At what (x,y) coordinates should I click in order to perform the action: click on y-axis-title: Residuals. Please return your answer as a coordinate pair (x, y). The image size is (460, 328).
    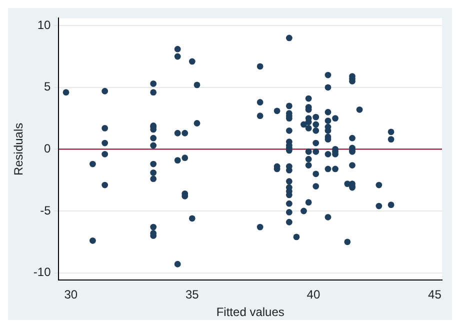
    Looking at the image, I should click on (19, 149).